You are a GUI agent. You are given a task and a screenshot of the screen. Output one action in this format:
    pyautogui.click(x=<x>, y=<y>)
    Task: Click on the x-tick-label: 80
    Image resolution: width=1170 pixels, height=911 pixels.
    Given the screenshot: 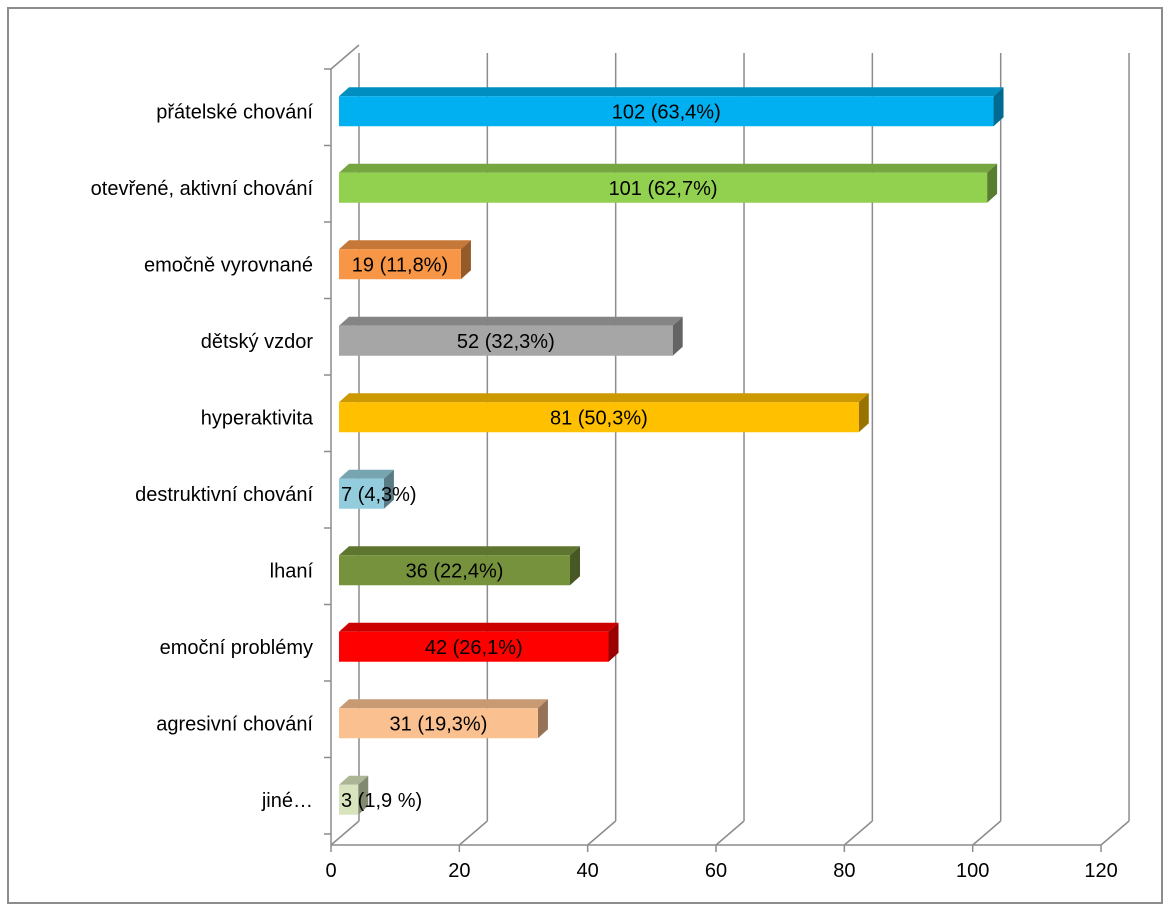 What is the action you would take?
    pyautogui.click(x=844, y=871)
    